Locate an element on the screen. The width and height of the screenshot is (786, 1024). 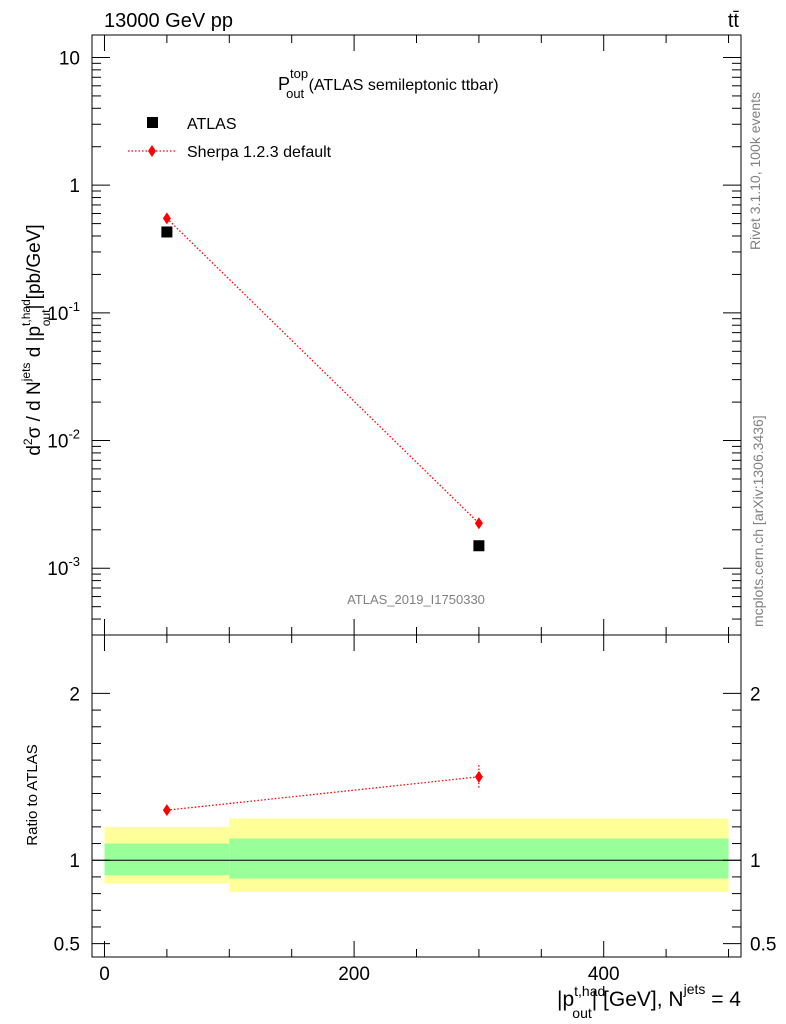
ratio-y-tick-label-right: 1 is located at coordinates (755, 861).